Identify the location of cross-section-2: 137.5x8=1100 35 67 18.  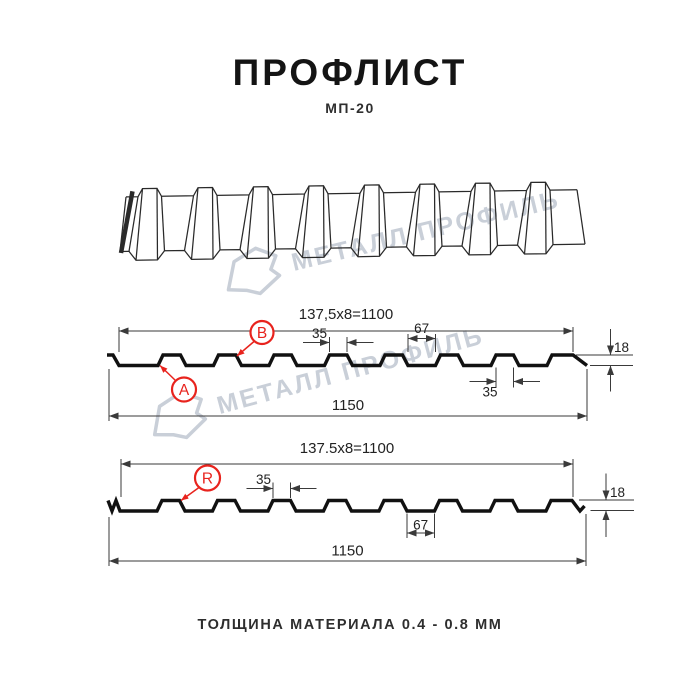
(370, 503).